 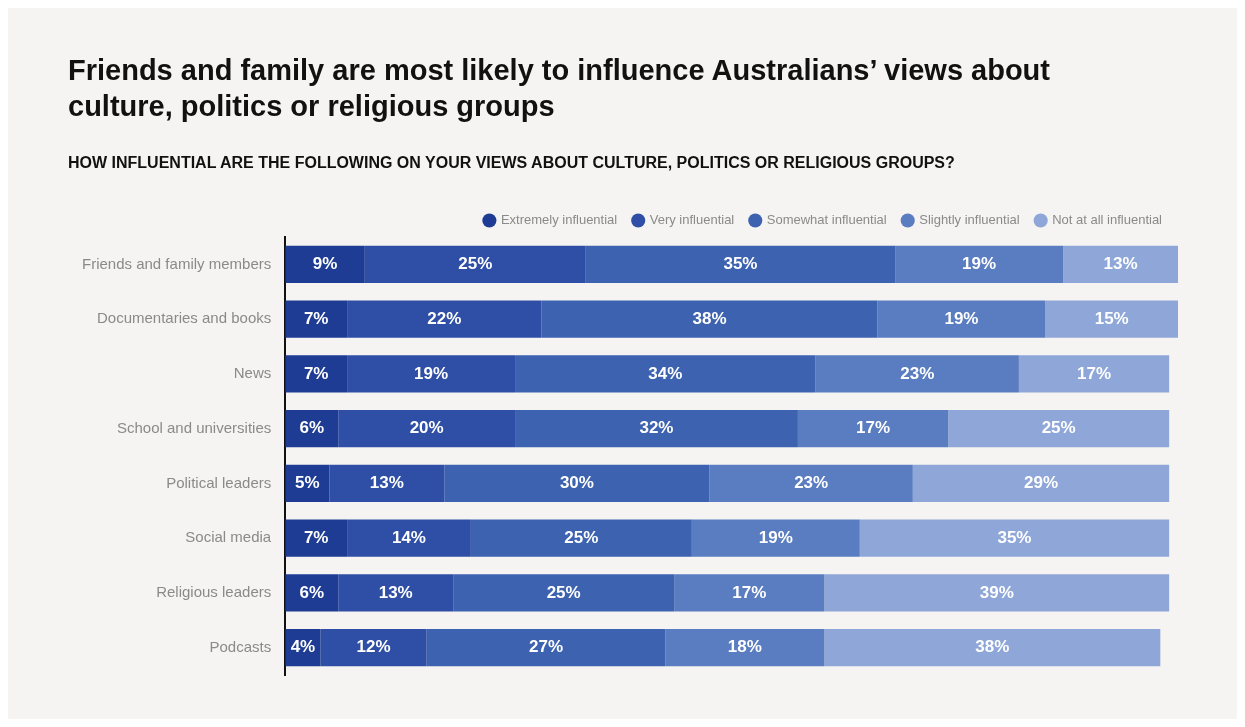 I want to click on y-tick-label: Podcasts, so click(x=240, y=646).